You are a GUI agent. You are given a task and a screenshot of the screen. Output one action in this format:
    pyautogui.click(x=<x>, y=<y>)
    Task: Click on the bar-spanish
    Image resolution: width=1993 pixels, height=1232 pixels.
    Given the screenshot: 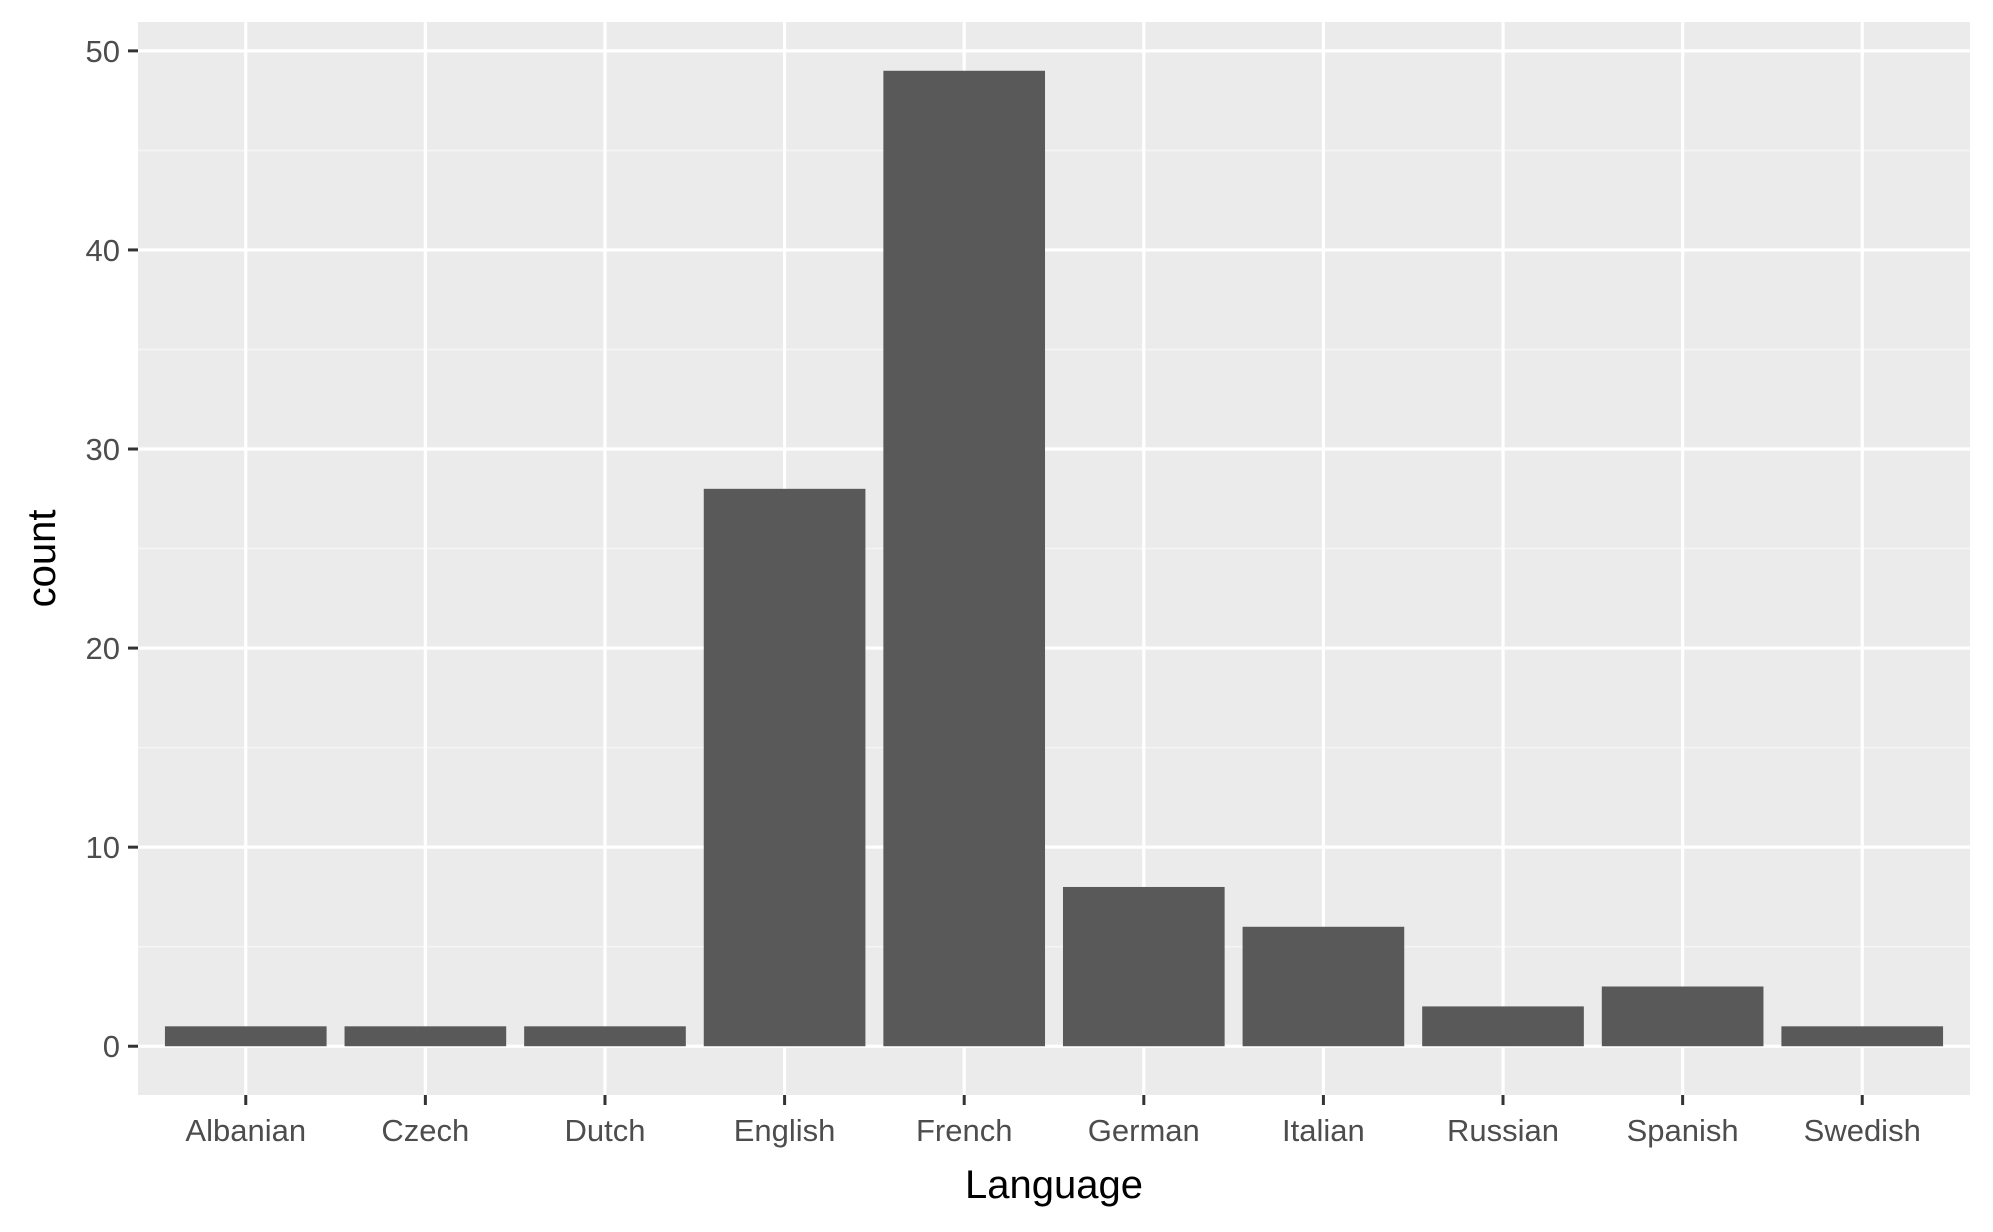 What is the action you would take?
    pyautogui.click(x=1682, y=1016)
    